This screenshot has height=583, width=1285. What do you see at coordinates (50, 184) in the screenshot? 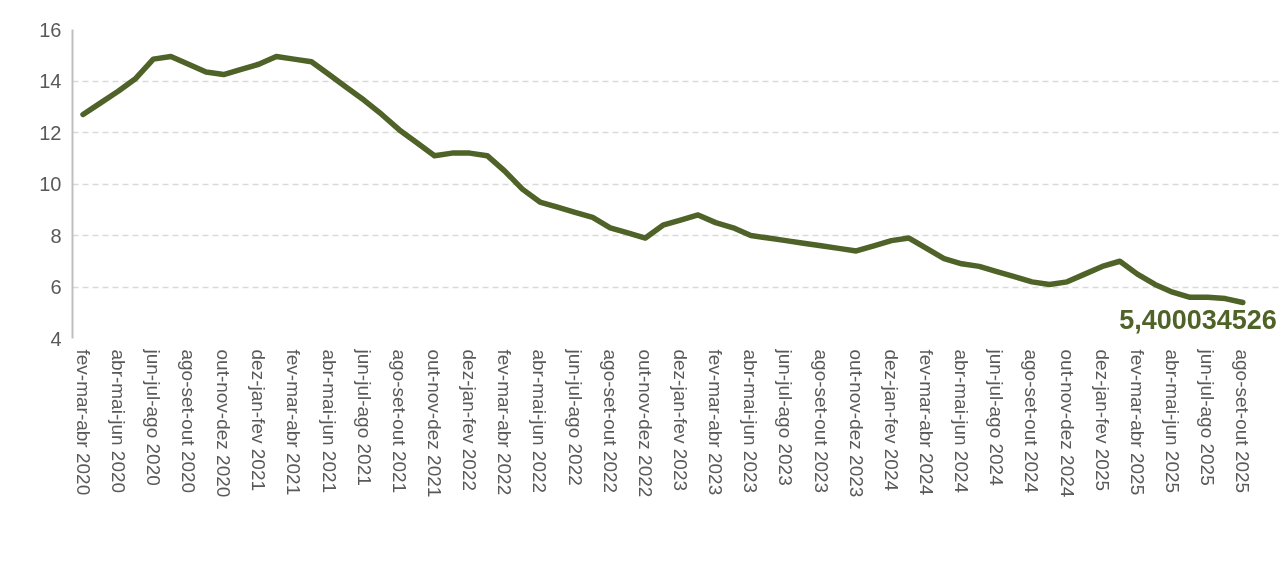
I see `y-tick-label: 10` at bounding box center [50, 184].